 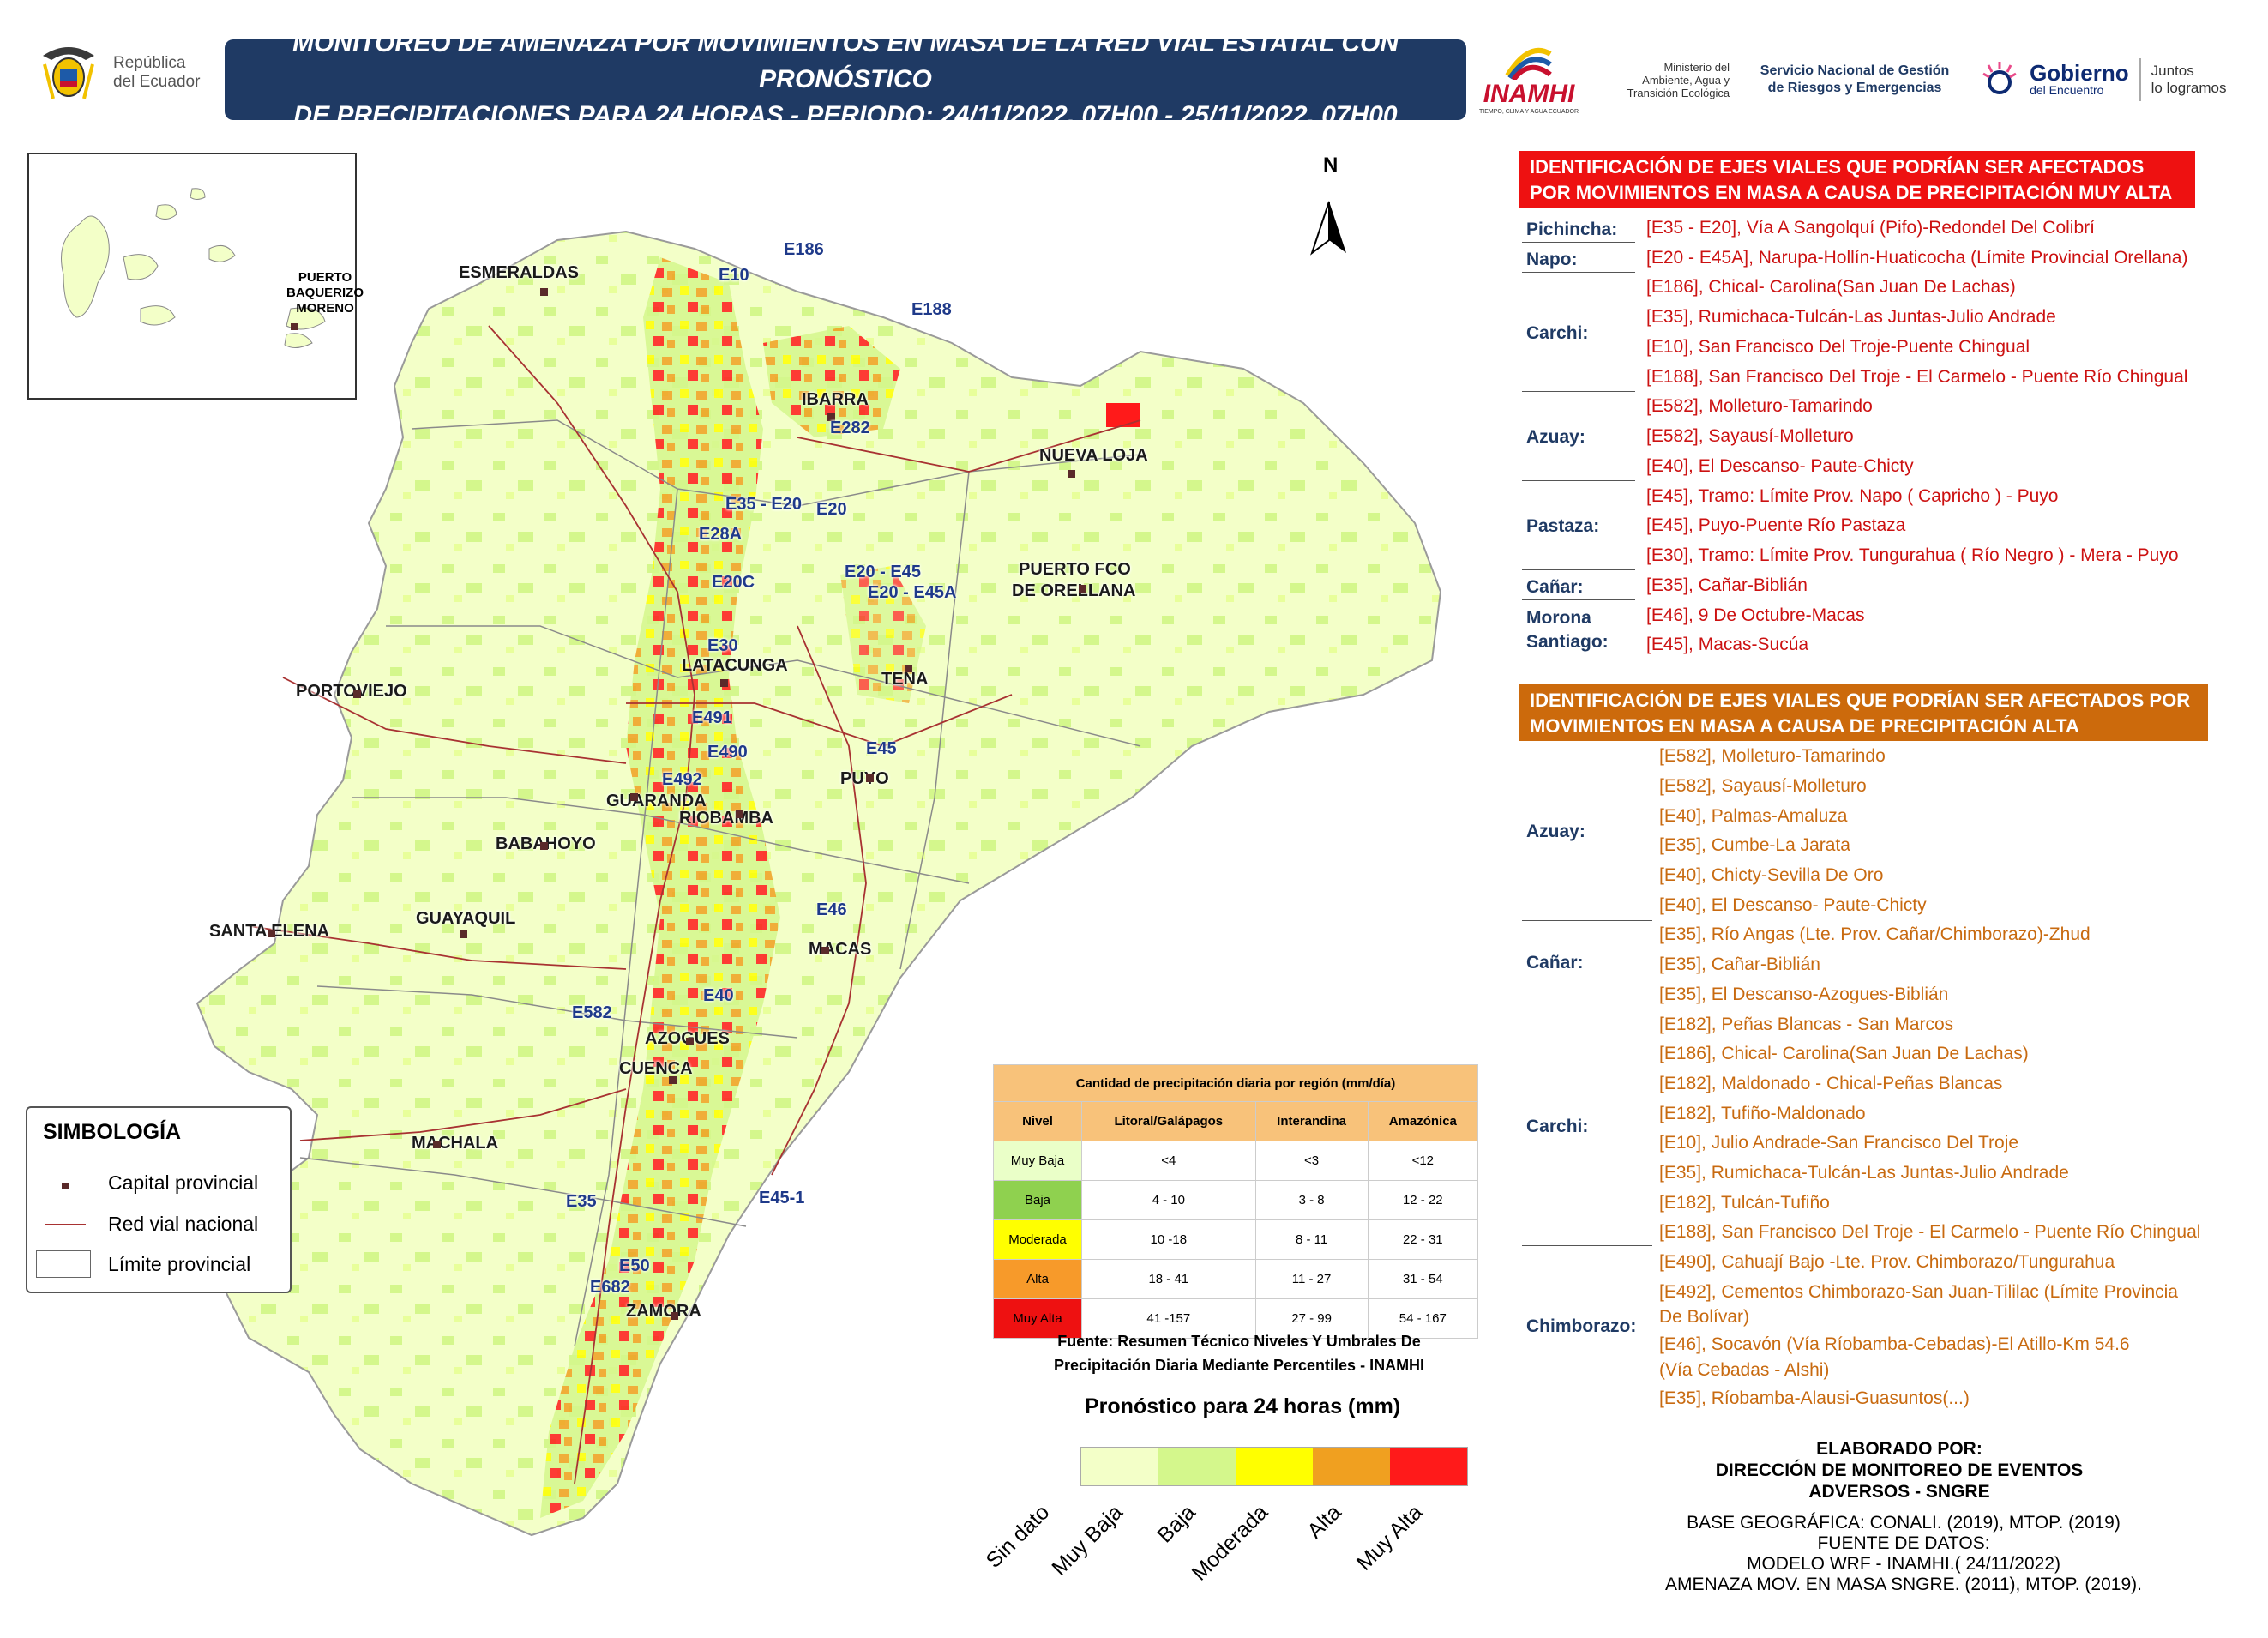 What do you see at coordinates (1075, 569) in the screenshot?
I see `city-label: PUERTO FCO` at bounding box center [1075, 569].